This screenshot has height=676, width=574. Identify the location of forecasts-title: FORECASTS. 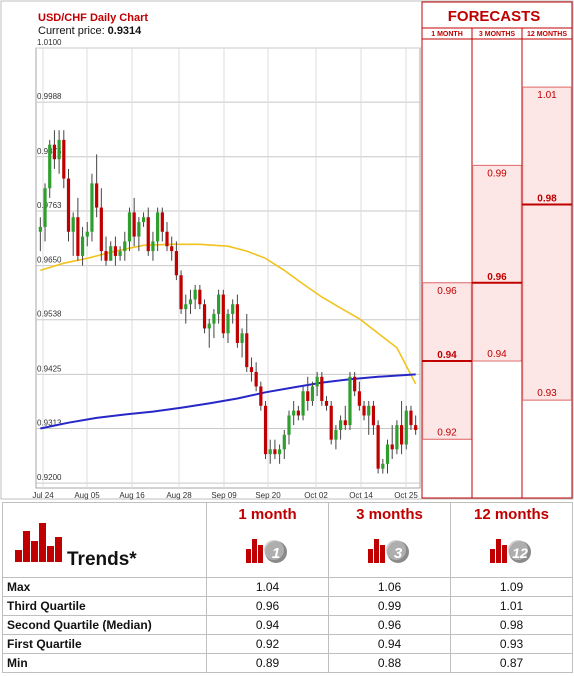
(494, 16).